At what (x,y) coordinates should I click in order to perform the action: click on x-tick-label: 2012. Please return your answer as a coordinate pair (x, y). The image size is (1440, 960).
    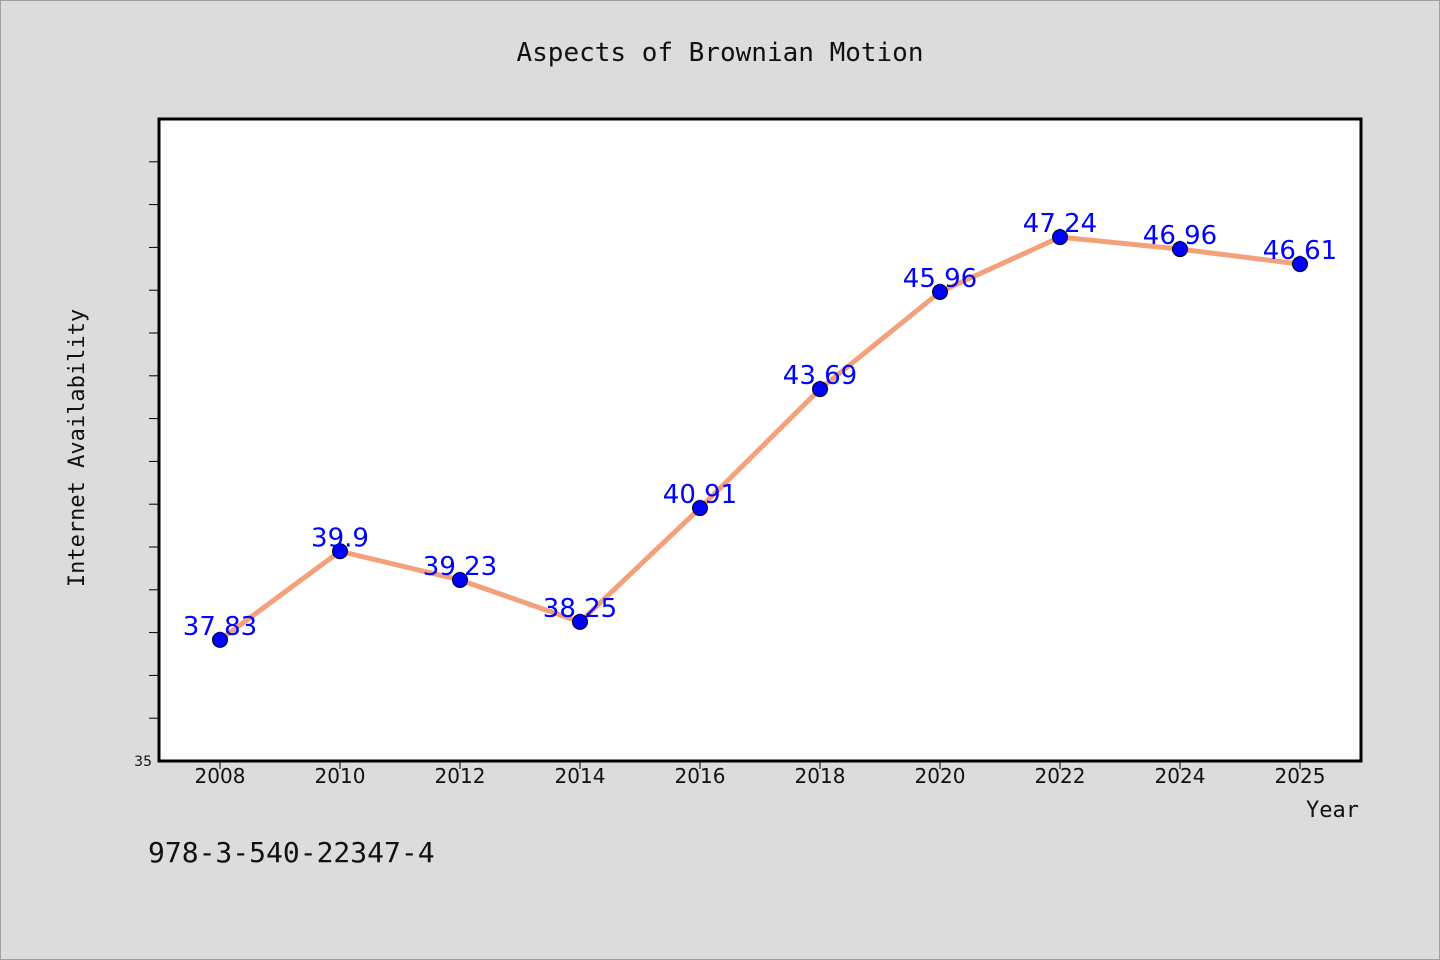
    Looking at the image, I should click on (460, 776).